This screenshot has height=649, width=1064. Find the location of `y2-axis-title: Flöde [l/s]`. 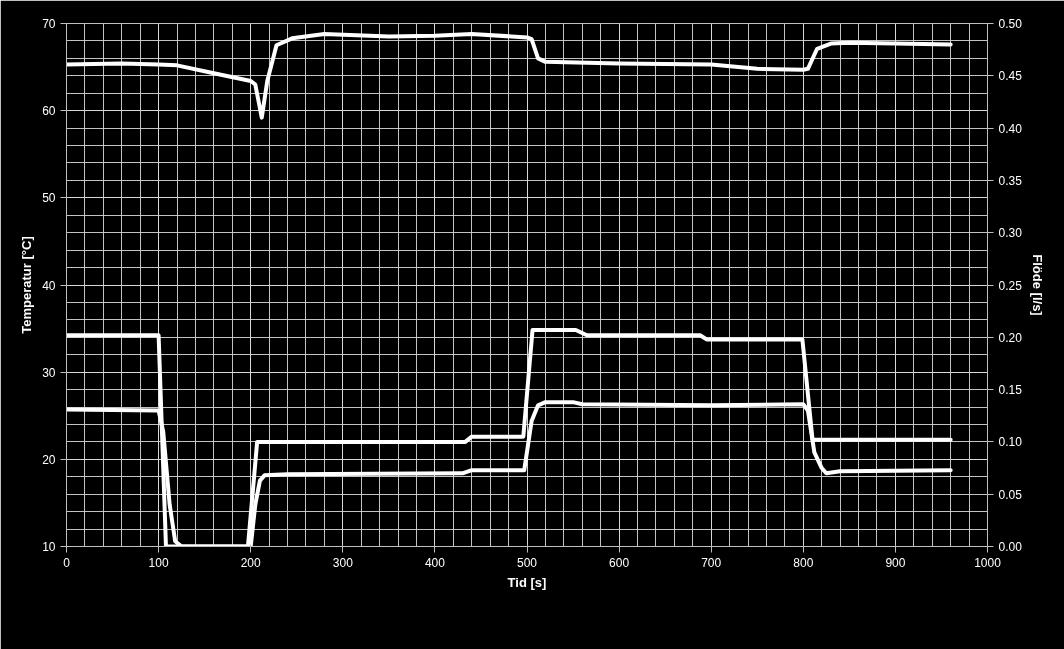

y2-axis-title: Flöde [l/s] is located at coordinates (1037, 285).